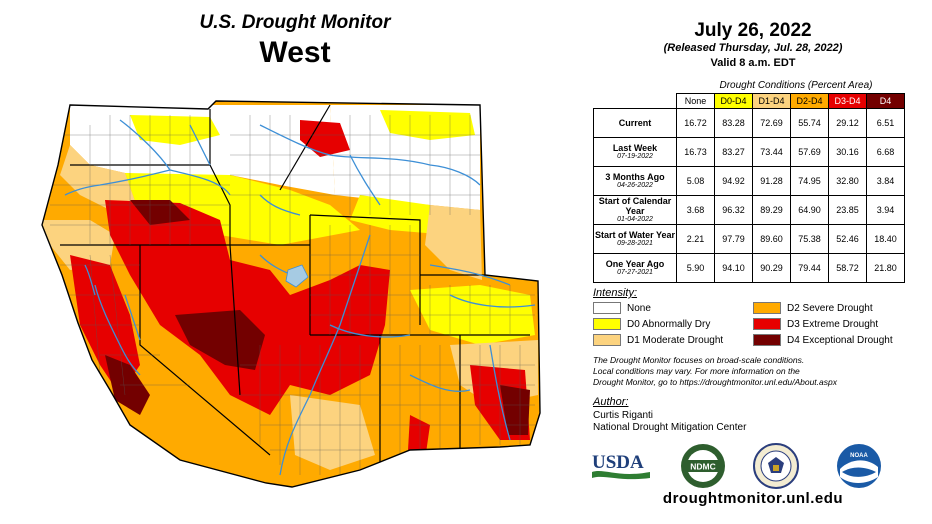 Image resolution: width=932 pixels, height=524 pixels. I want to click on table-caption: Drought Conditions (Percent Area), so click(796, 85).